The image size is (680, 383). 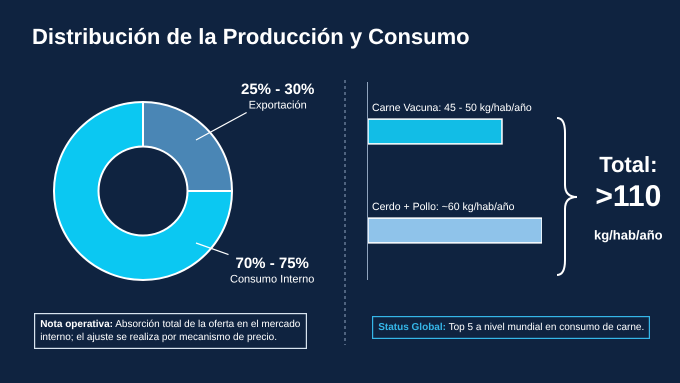 What do you see at coordinates (443, 207) in the screenshot?
I see `y-tick-label: Cerdo + Pollo: ~60 kg/hab/año` at bounding box center [443, 207].